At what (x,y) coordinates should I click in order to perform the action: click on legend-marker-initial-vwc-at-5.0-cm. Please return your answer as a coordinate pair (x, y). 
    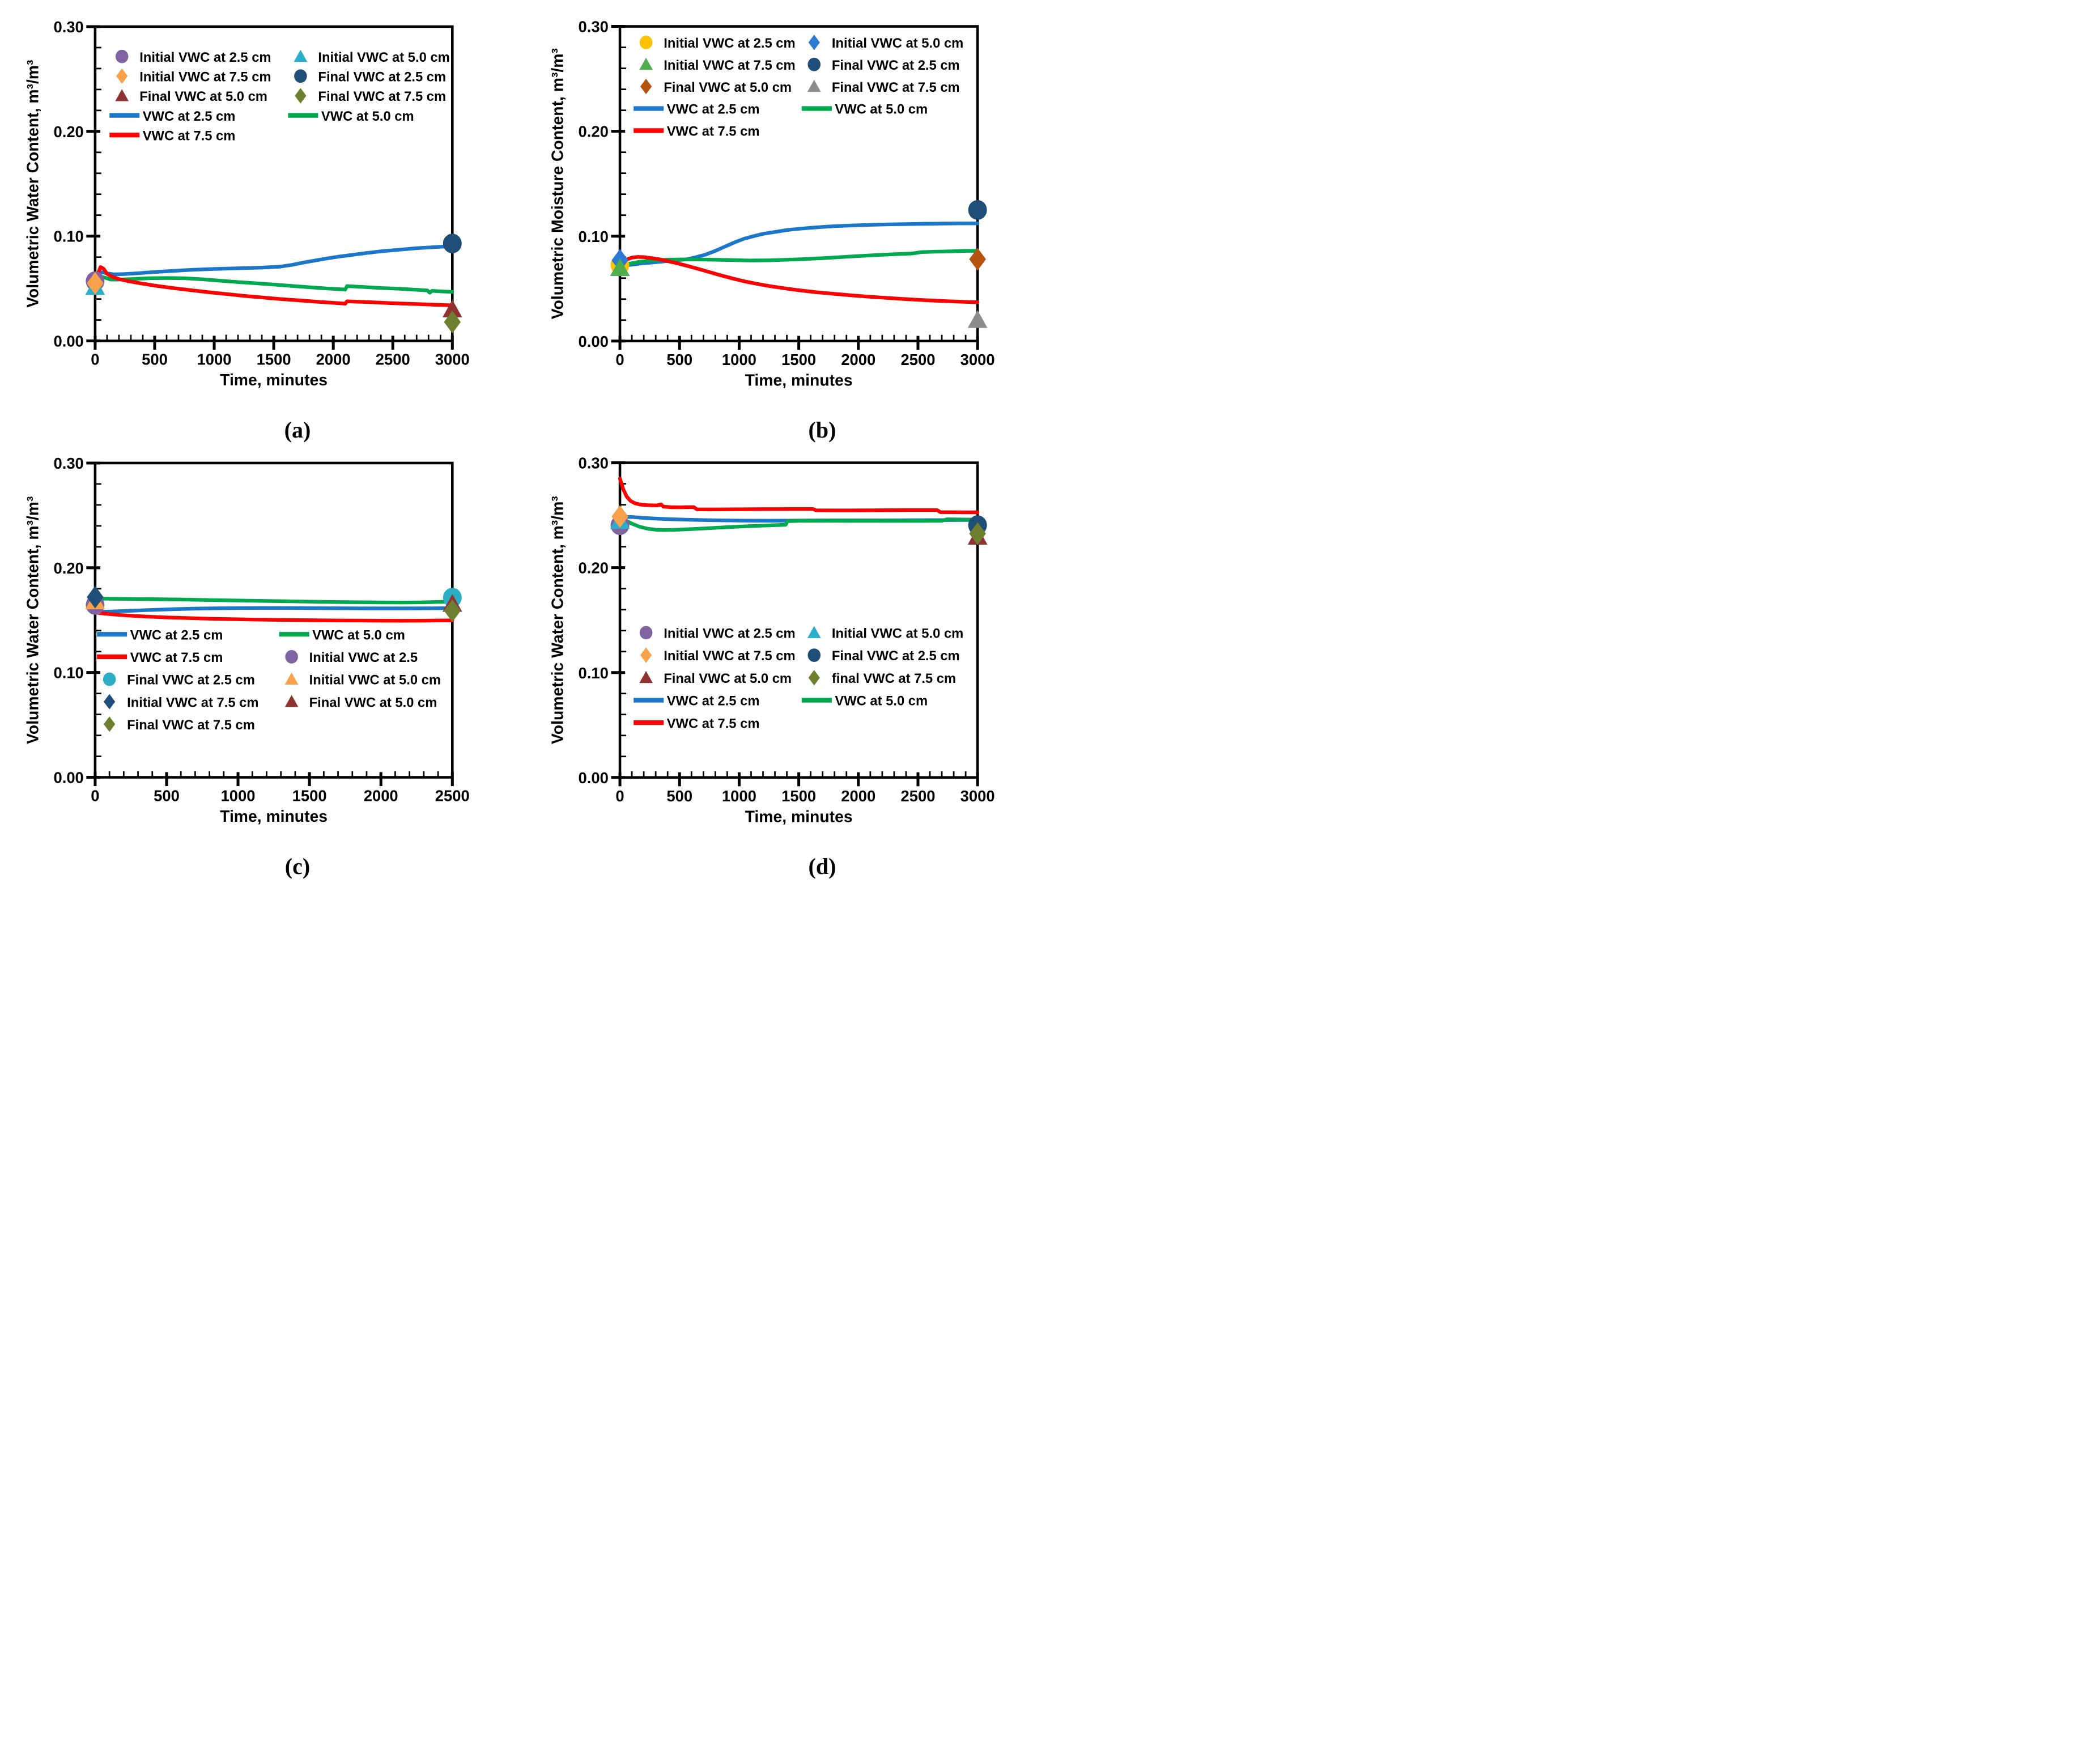
    Looking at the image, I should click on (814, 42).